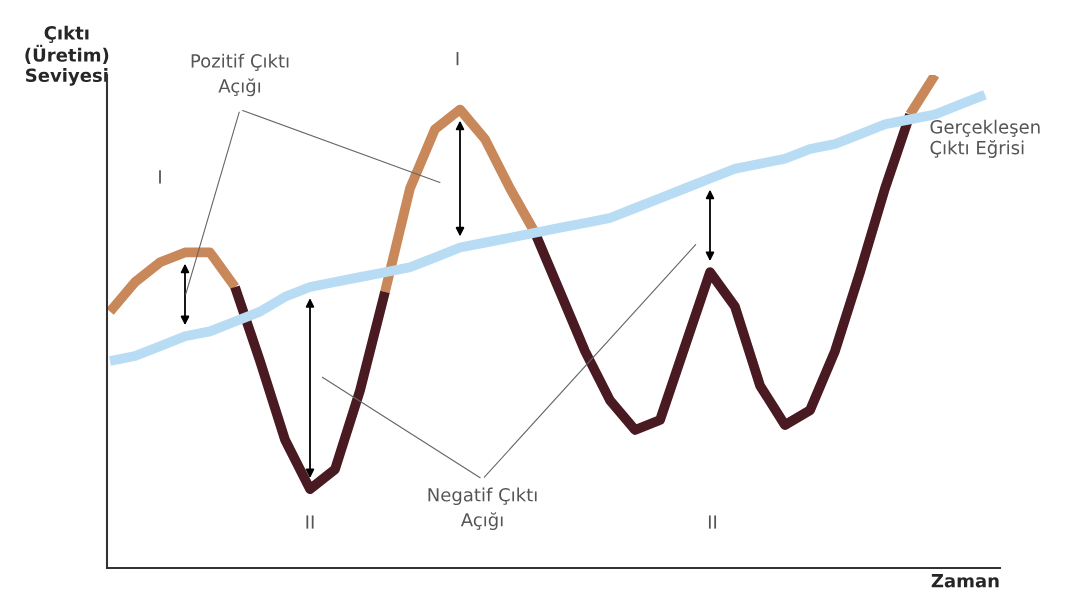  Describe the element at coordinates (160, 177) in the screenshot. I see `annotation: I` at that location.